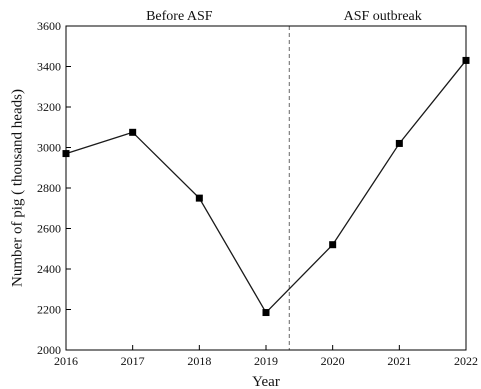 Image resolution: width=481 pixels, height=389 pixels. I want to click on y-tick-label: 3600, so click(49, 26).